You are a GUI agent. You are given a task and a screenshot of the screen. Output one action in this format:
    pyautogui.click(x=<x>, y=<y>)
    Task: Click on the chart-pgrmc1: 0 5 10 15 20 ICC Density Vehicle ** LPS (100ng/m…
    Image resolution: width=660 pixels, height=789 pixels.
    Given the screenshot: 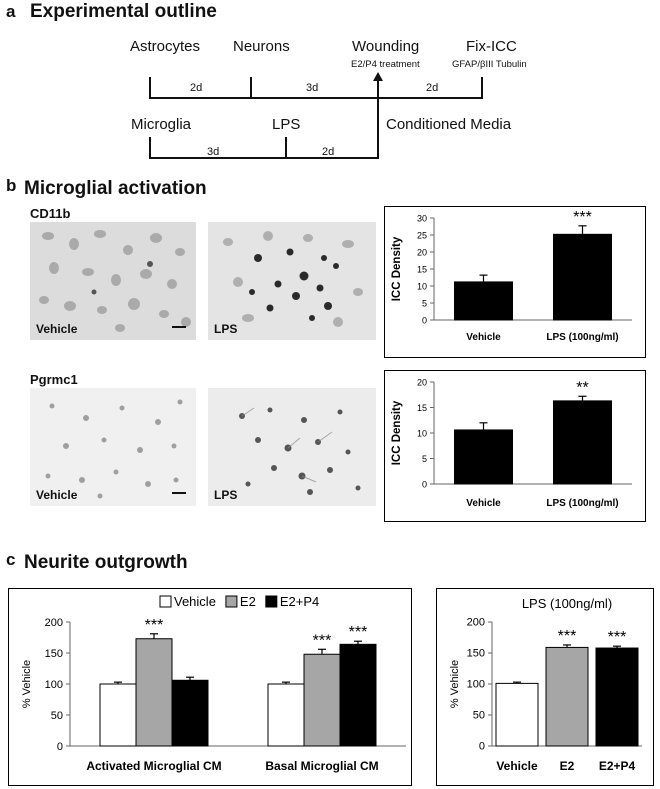 What is the action you would take?
    pyautogui.click(x=515, y=446)
    